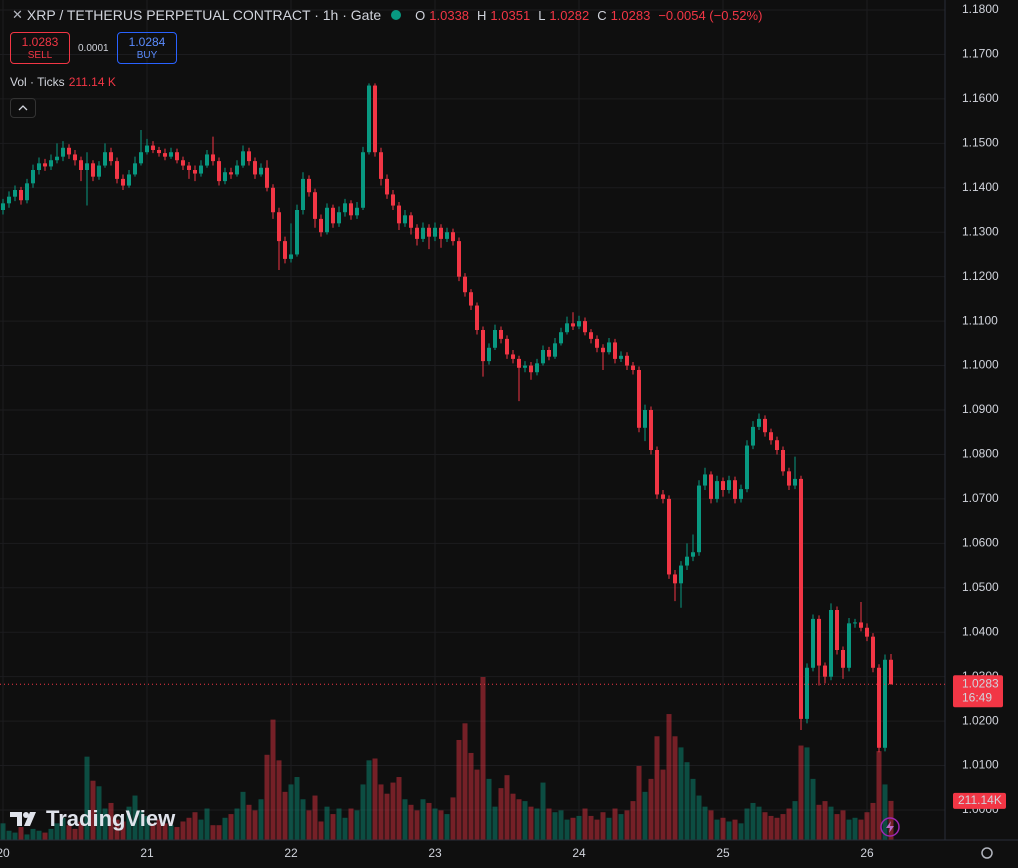 The width and height of the screenshot is (1018, 868). I want to click on y-tick-label: 1.1400, so click(980, 187).